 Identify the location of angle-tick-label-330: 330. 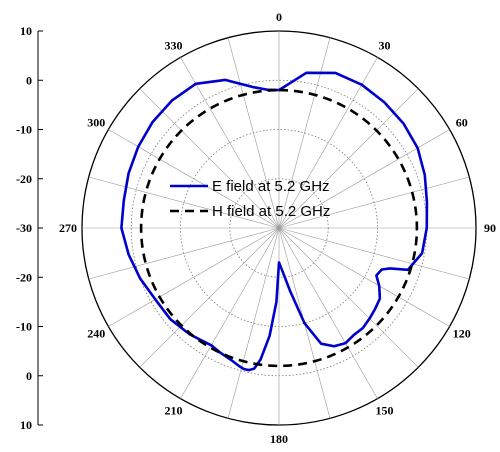
(174, 45).